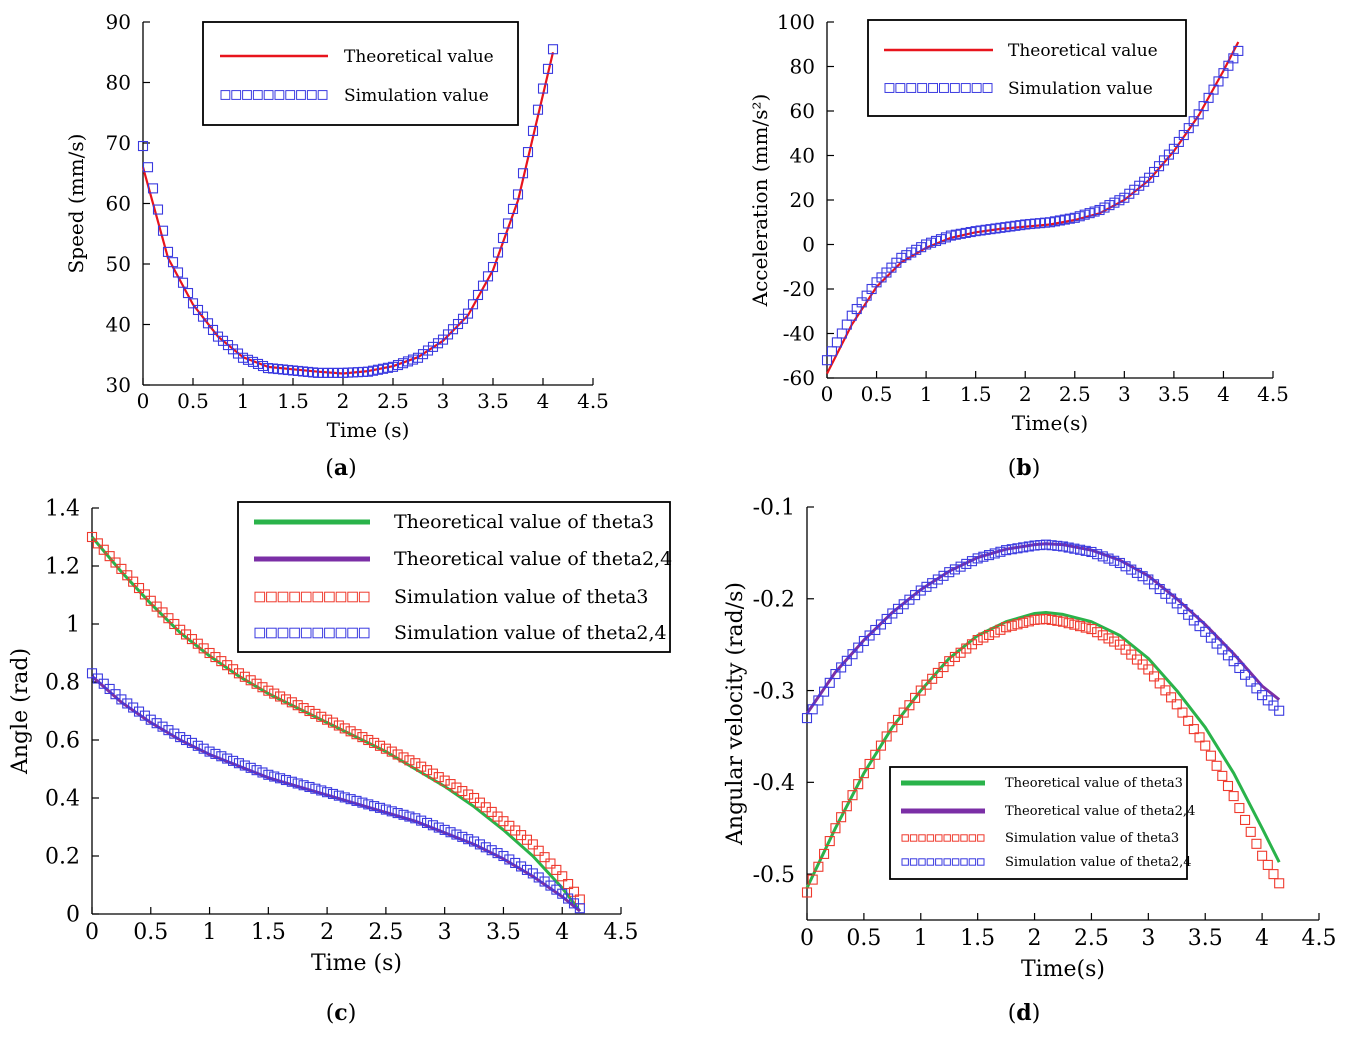 This screenshot has height=1041, width=1348. What do you see at coordinates (774, 691) in the screenshot?
I see `y-tick-label: -0.3` at bounding box center [774, 691].